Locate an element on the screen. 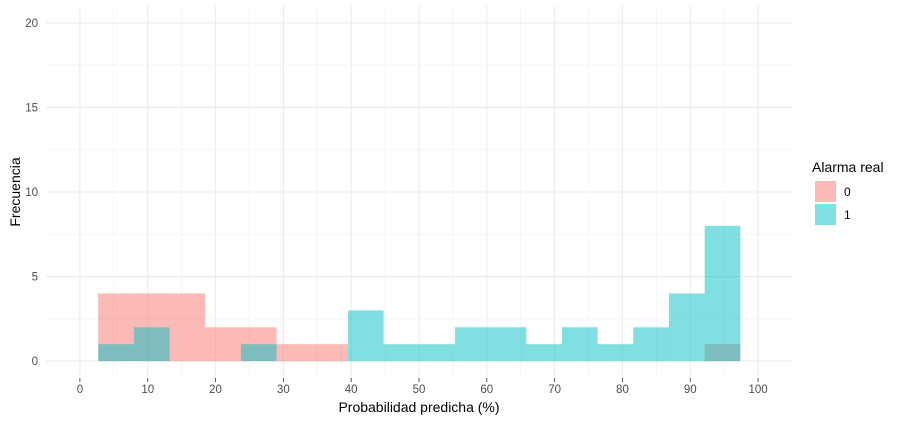 The image size is (903, 421). y-axis-ticks: 0 5 10 15 20 is located at coordinates (31, 193).